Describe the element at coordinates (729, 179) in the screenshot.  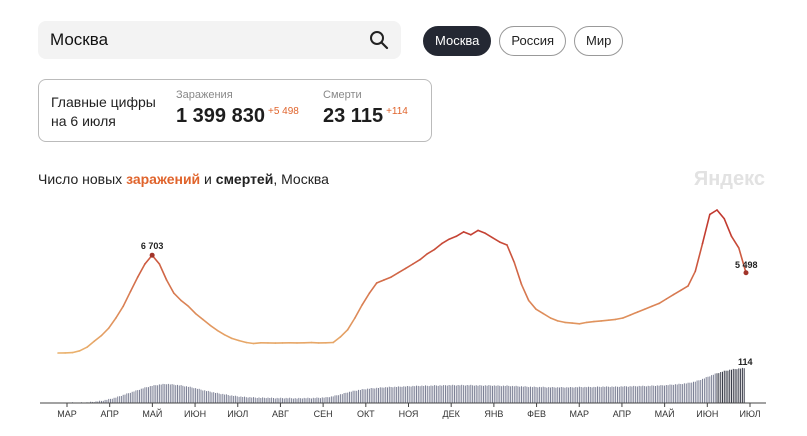
I see `yandex-logo: Яндекс` at that location.